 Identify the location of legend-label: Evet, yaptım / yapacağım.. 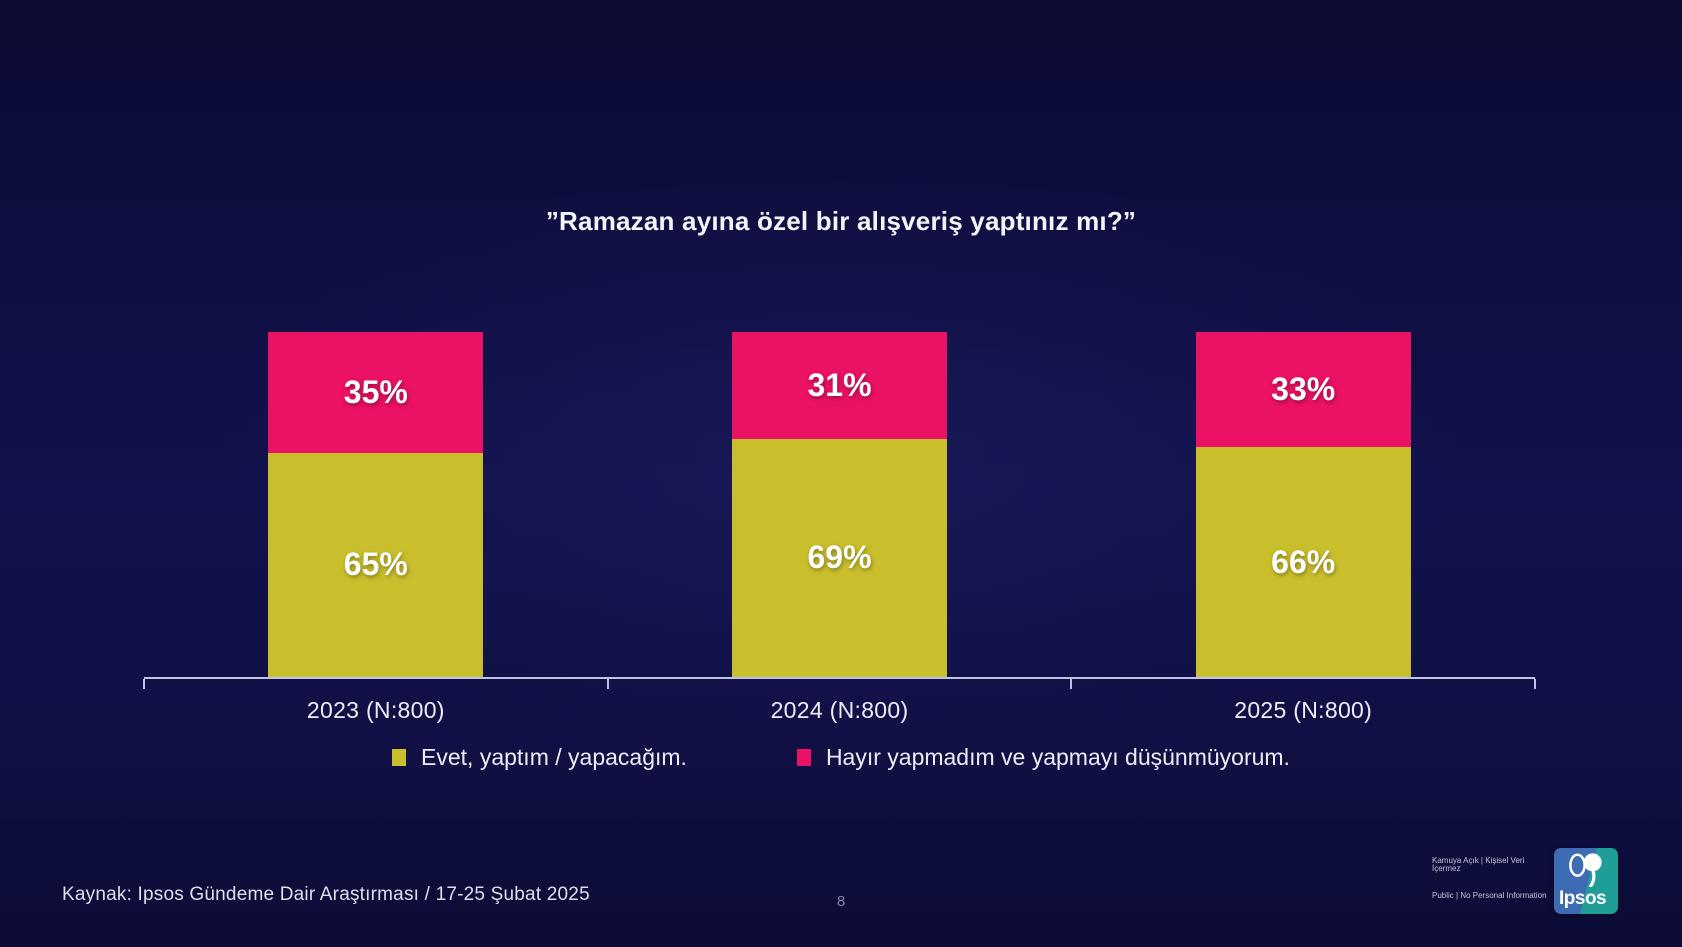
(554, 757).